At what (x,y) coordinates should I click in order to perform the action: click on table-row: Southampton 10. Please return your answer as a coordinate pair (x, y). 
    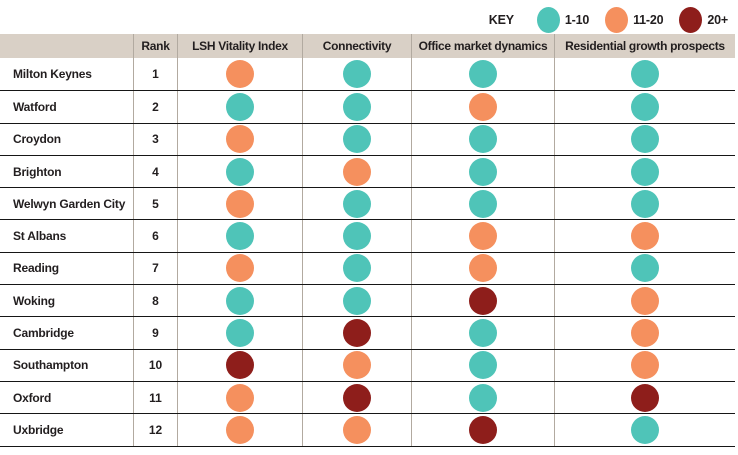
    Looking at the image, I should click on (367, 364).